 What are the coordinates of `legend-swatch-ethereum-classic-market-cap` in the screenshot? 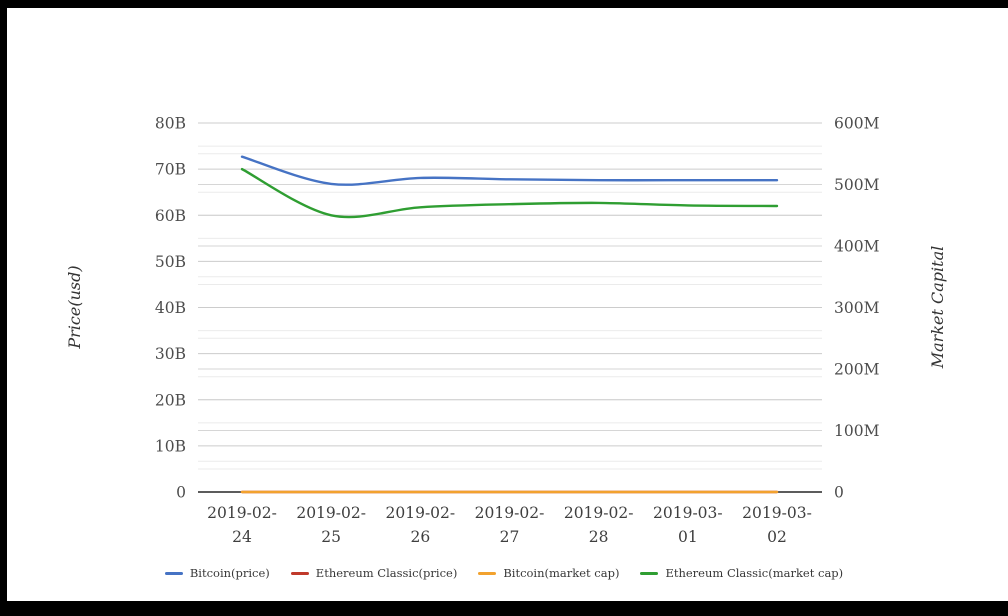 It's located at (649, 573).